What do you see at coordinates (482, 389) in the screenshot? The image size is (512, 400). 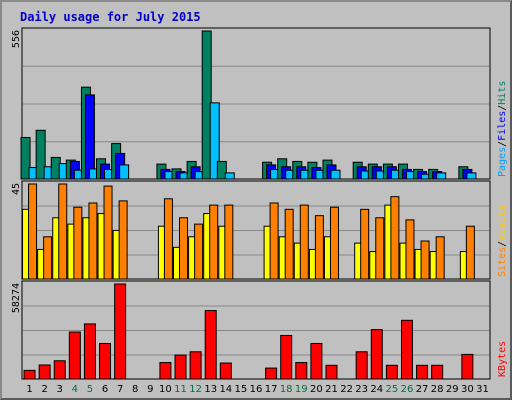 I see `day-label-31: 31` at bounding box center [482, 389].